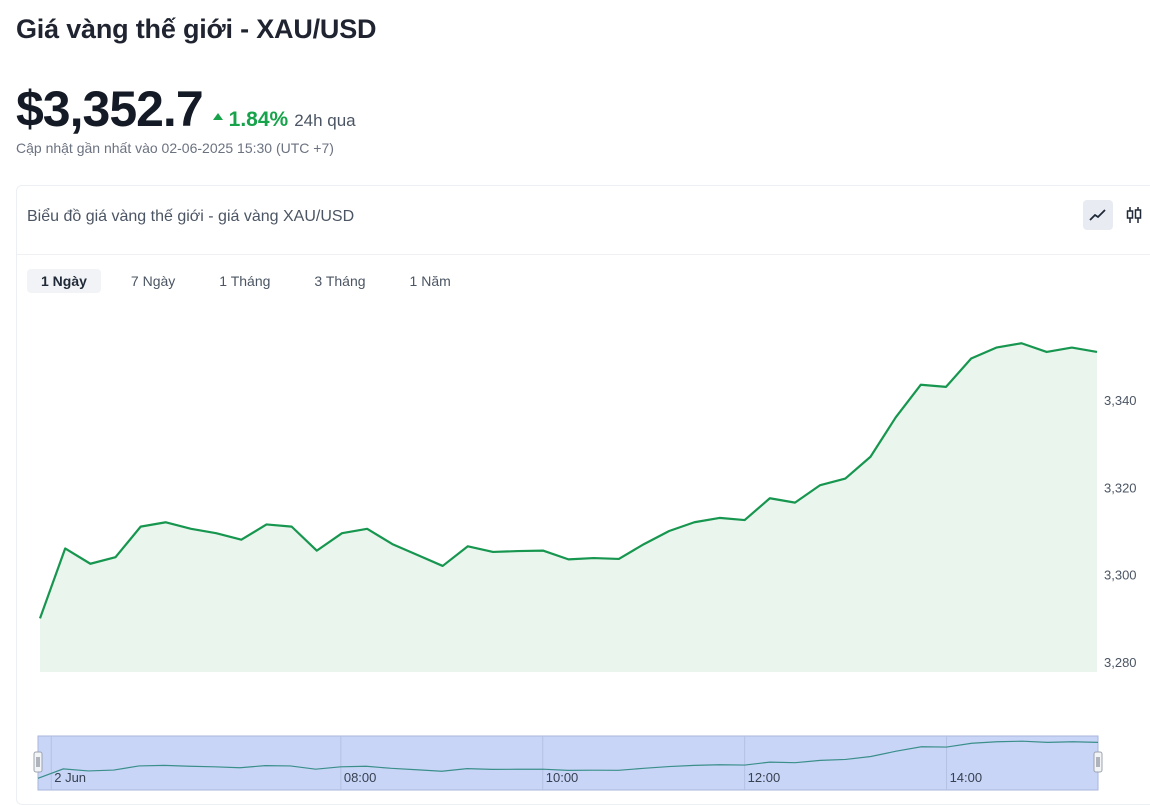 The image size is (1150, 805). What do you see at coordinates (966, 777) in the screenshot?
I see `navigator-time-label: 14:00` at bounding box center [966, 777].